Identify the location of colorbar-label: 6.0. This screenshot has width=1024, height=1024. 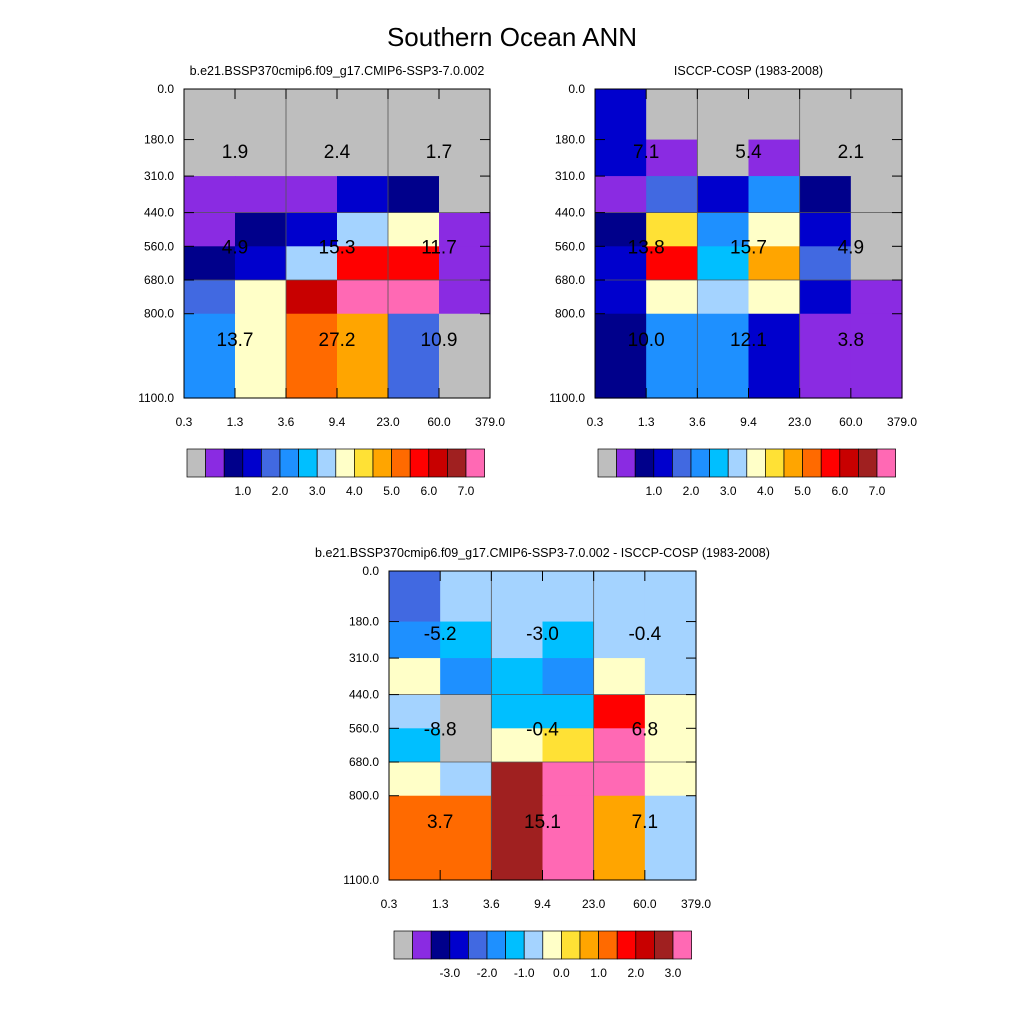
(428, 491).